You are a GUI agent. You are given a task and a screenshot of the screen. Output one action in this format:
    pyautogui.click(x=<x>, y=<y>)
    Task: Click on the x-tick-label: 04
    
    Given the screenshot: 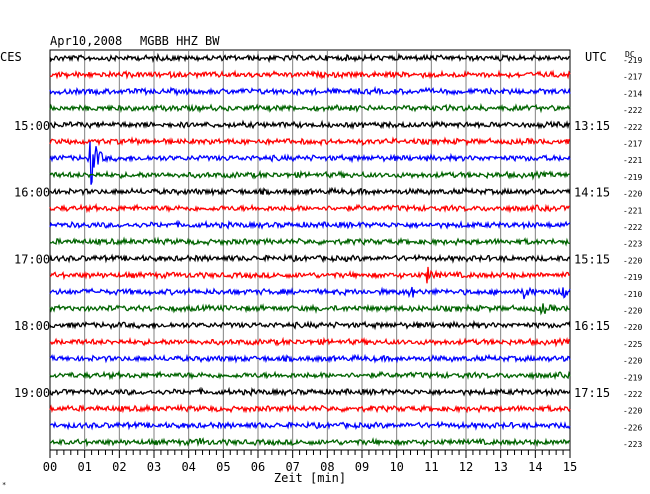 What is the action you would take?
    pyautogui.click(x=188, y=467)
    